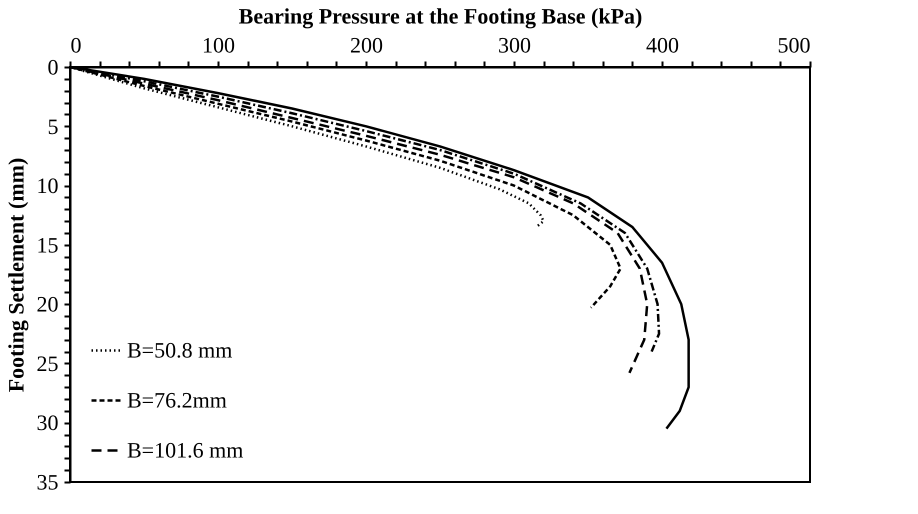 The image size is (918, 514). Describe the element at coordinates (47, 482) in the screenshot. I see `y-tick-label: 35` at that location.